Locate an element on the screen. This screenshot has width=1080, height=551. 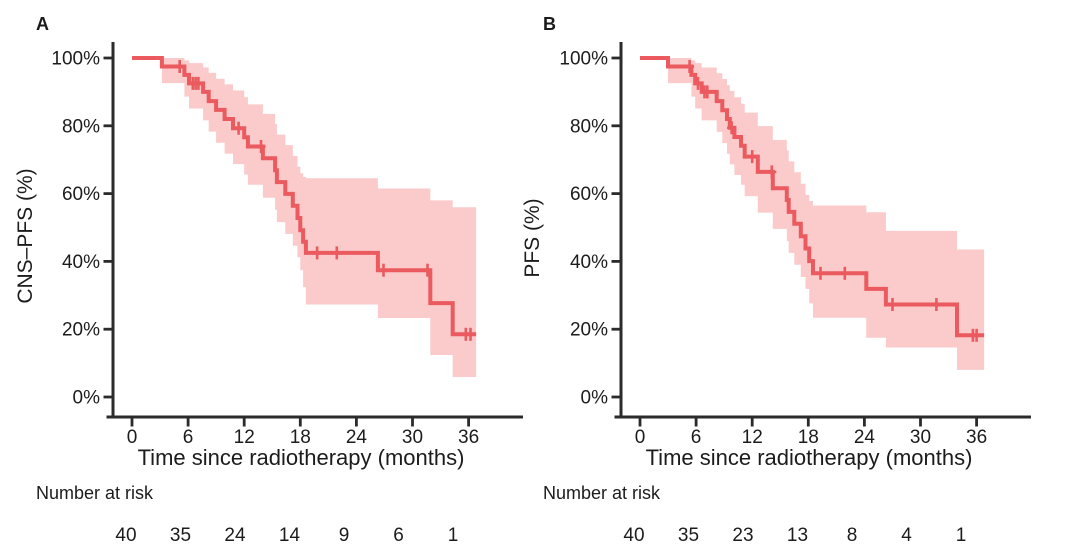
number-at-risk-value: 9 is located at coordinates (344, 535).